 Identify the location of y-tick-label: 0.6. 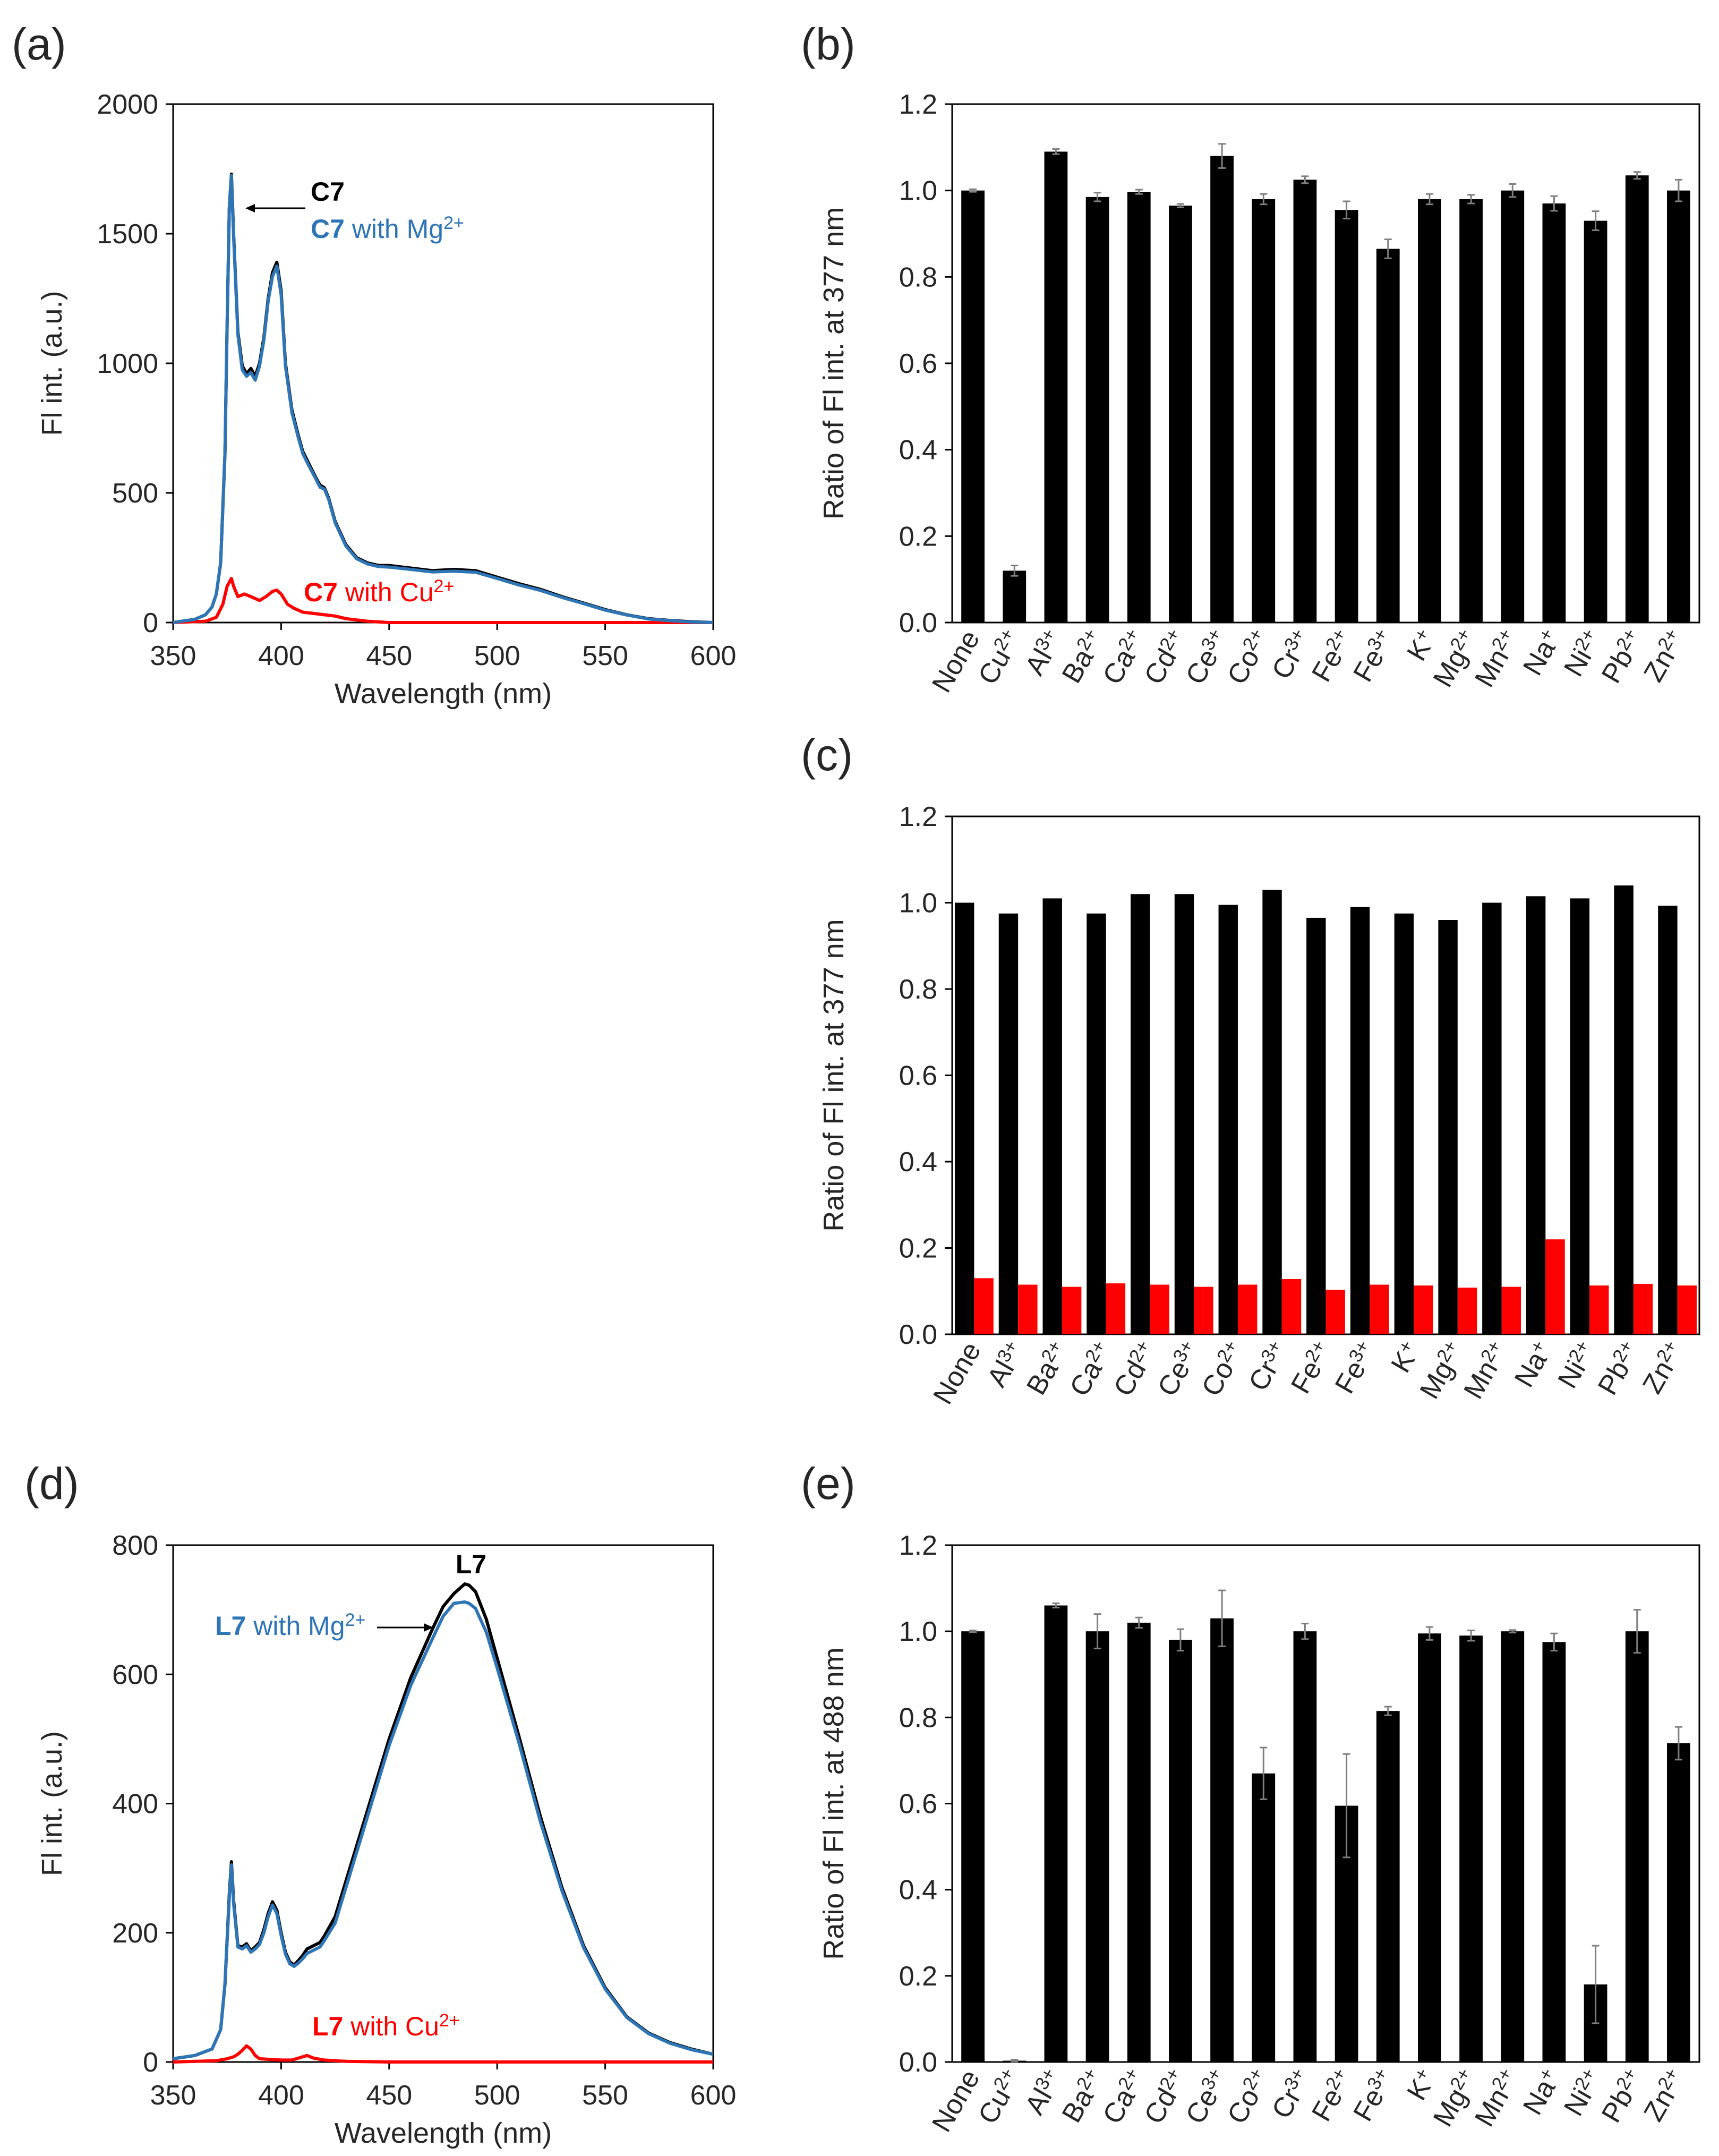
(918, 363).